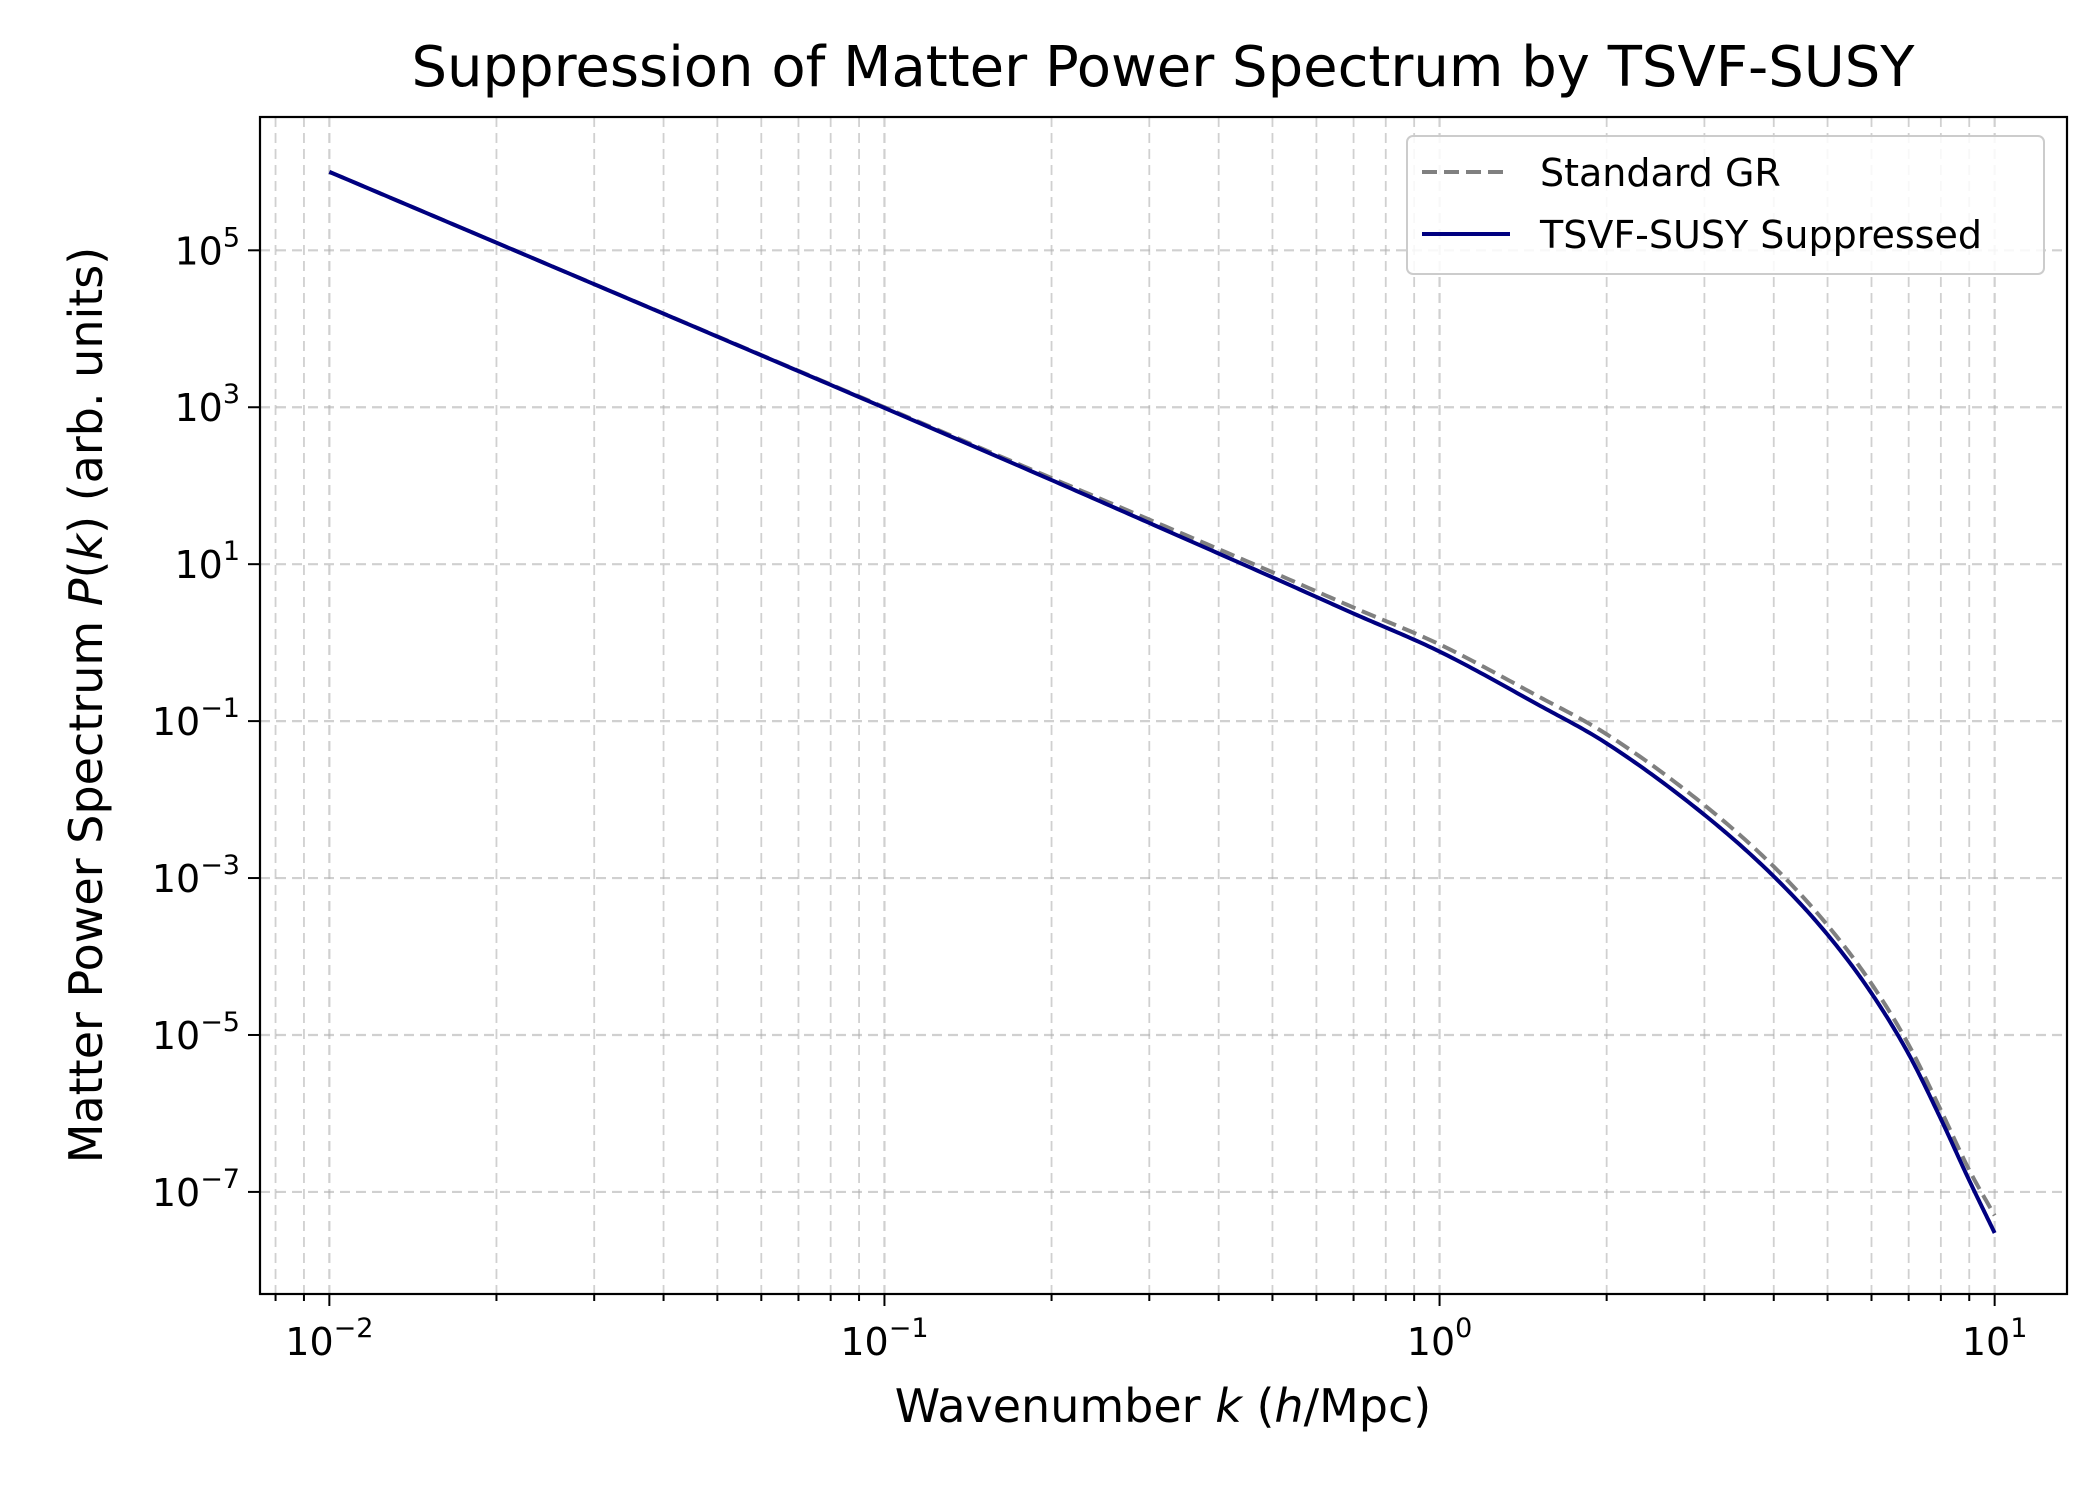  Describe the element at coordinates (1163, 1406) in the screenshot. I see `x-axis-label: Wavenumber k (h/Mpc)` at that location.